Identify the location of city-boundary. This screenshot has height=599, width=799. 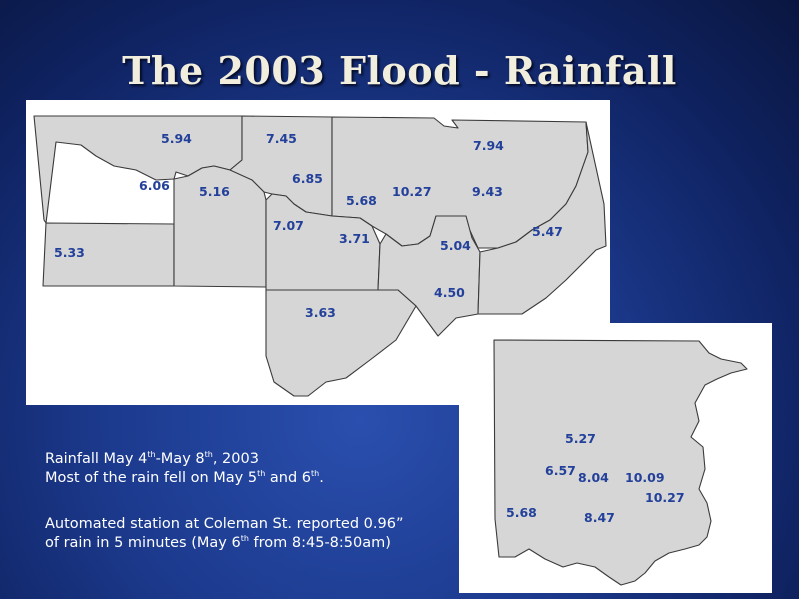
(620, 462).